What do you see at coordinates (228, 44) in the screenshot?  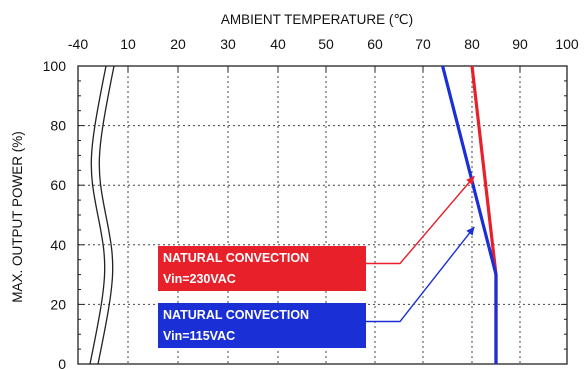 I see `x-tick-label: 30` at bounding box center [228, 44].